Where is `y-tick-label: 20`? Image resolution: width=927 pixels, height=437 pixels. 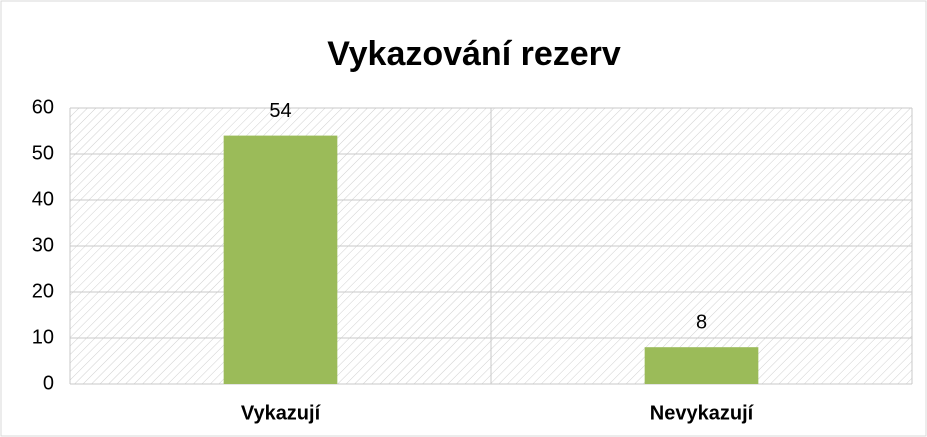
y-tick-label: 20 is located at coordinates (43, 291).